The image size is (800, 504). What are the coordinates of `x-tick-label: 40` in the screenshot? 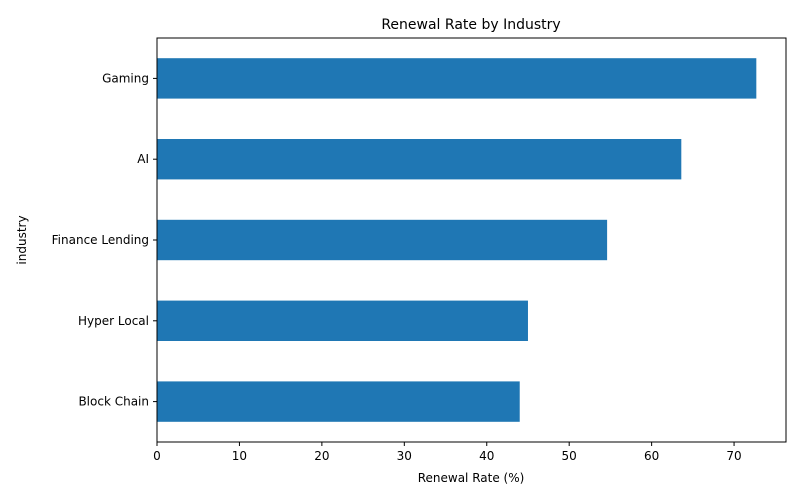 It's located at (486, 456).